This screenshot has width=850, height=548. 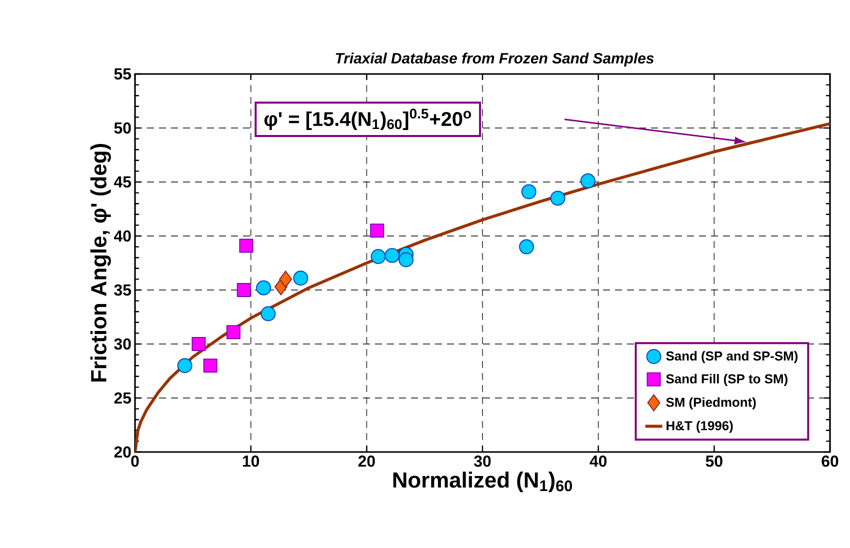 I want to click on x-tick-label: 60, so click(x=830, y=461).